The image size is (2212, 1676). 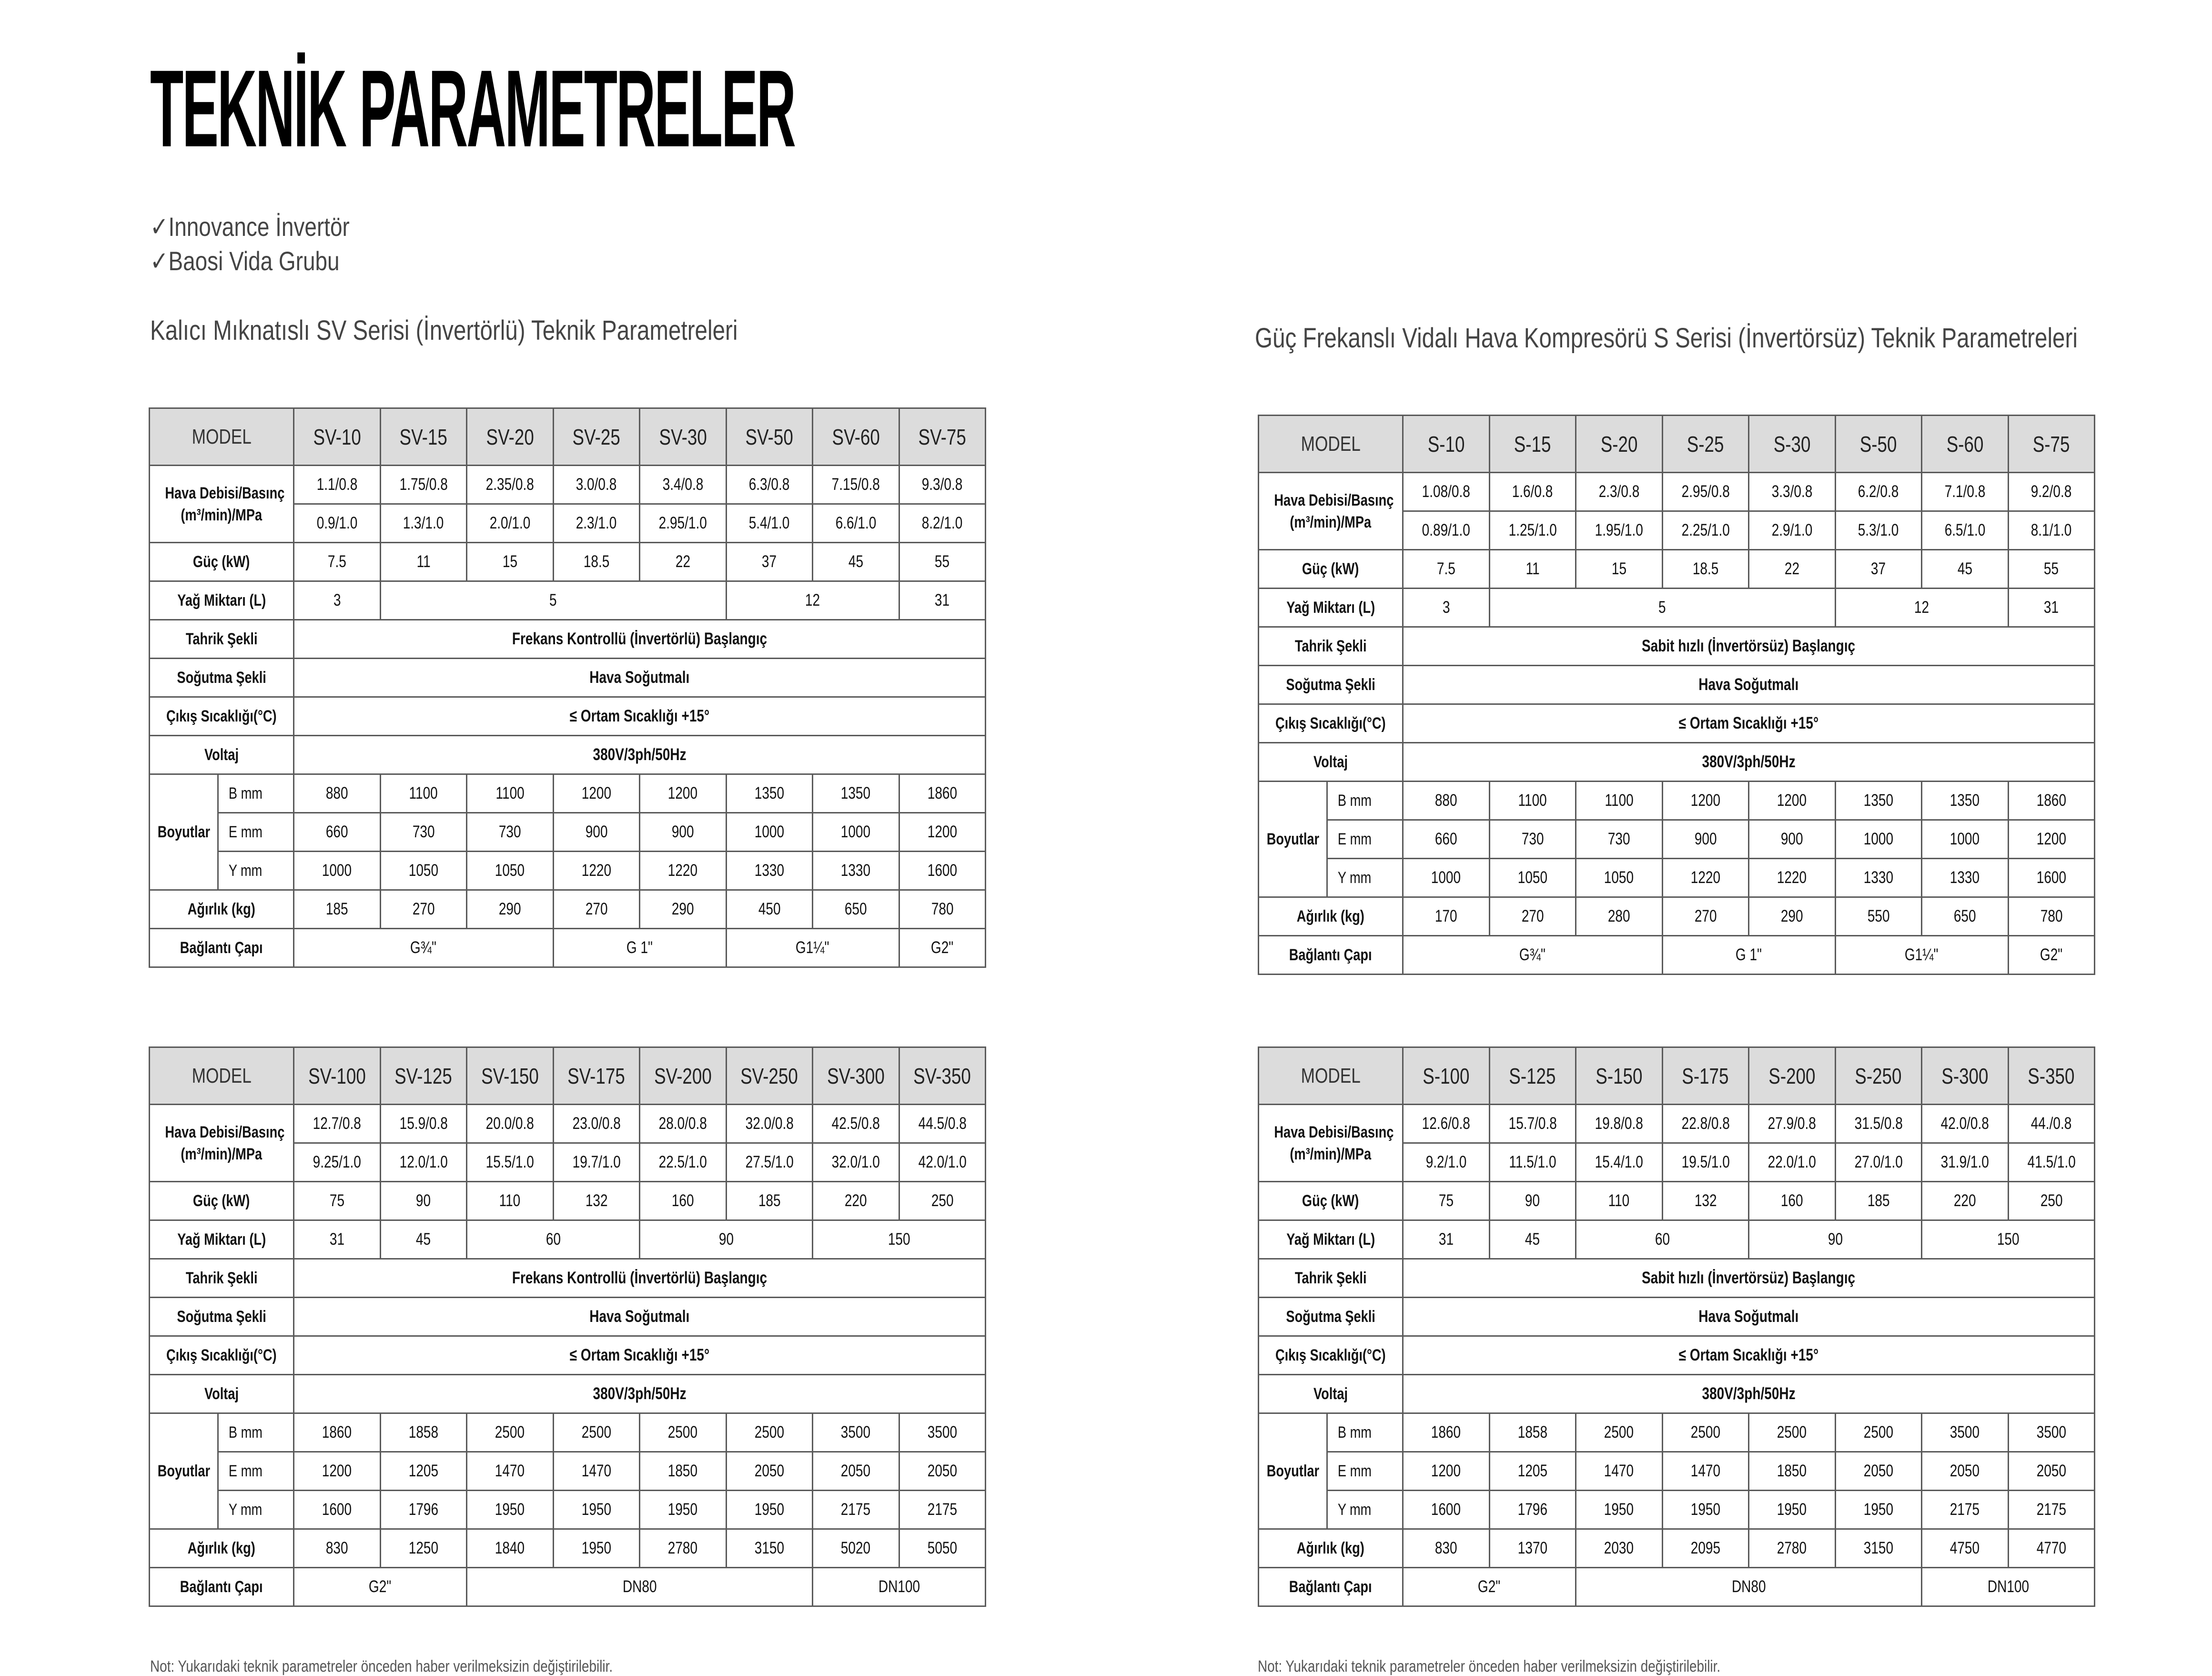 What do you see at coordinates (423, 1548) in the screenshot?
I see `value-cell-text: 1250` at bounding box center [423, 1548].